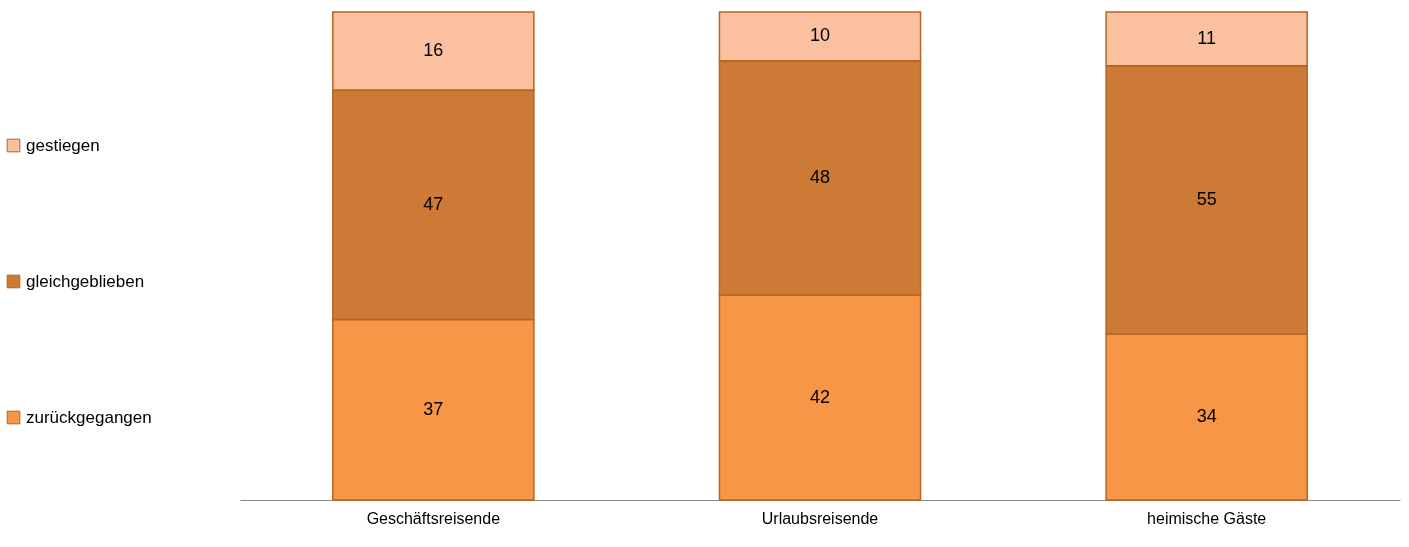  Describe the element at coordinates (85, 281) in the screenshot. I see `legend-label: gleichgeblieben` at that location.